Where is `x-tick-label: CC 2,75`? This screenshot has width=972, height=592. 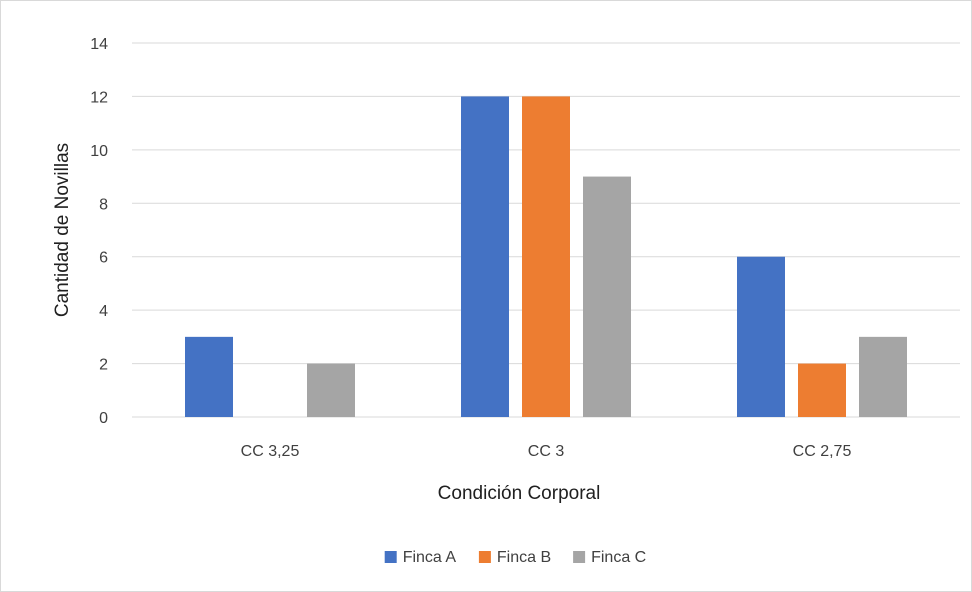 x-tick-label: CC 2,75 is located at coordinates (822, 451).